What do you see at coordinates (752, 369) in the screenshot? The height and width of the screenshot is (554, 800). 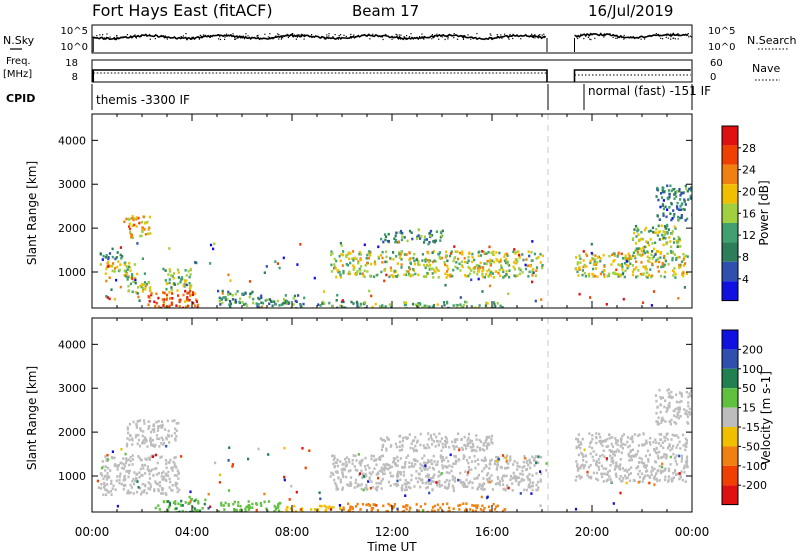 I see `colorbar-tick-label: 100` at bounding box center [752, 369].